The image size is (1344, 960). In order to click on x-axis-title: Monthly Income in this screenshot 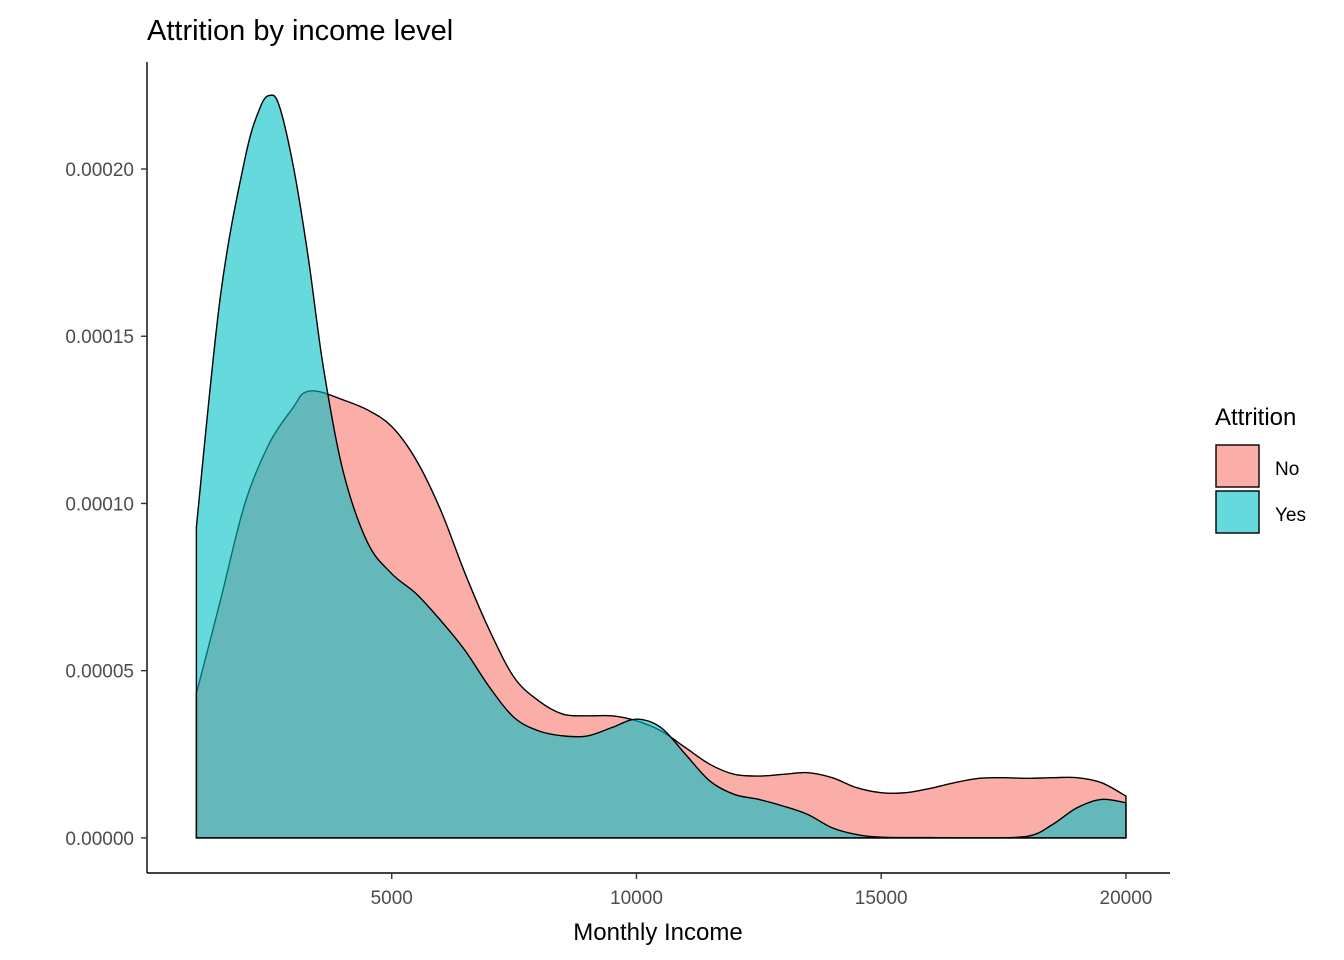, I will do `click(657, 932)`.